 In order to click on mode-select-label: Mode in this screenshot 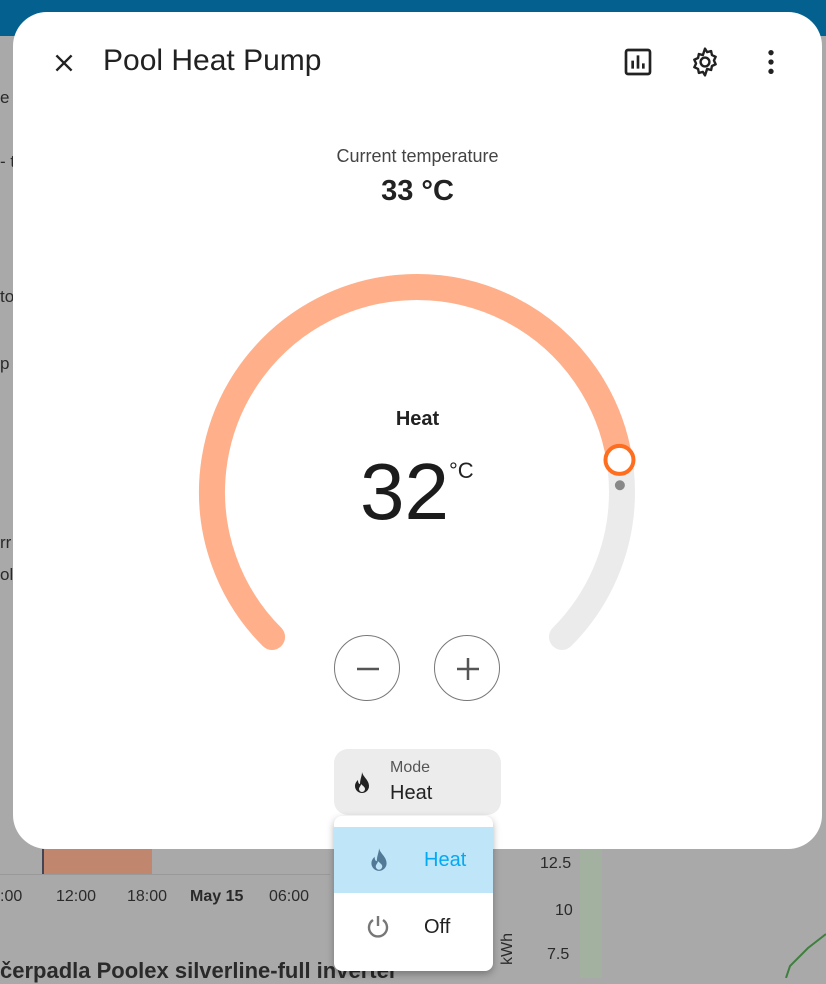, I will do `click(410, 767)`.